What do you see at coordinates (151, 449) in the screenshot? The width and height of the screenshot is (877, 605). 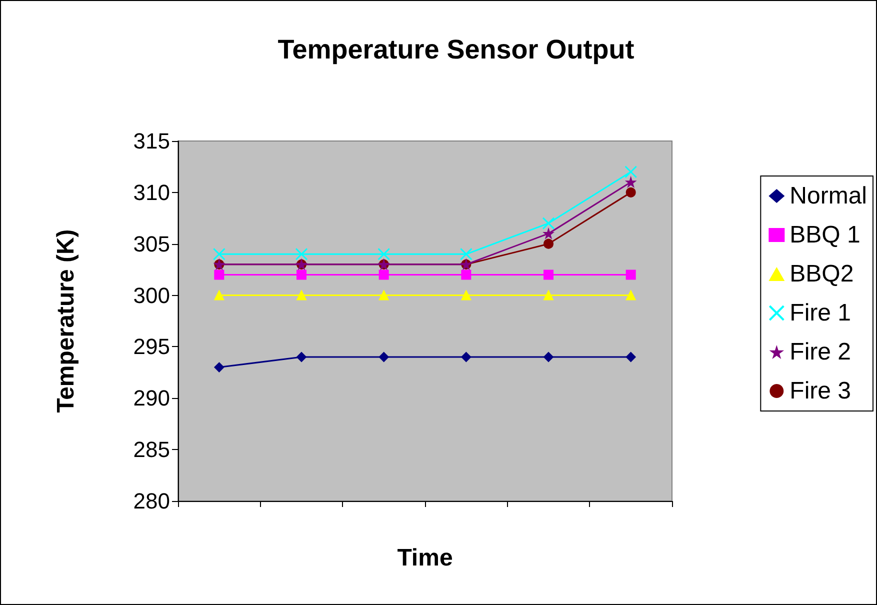 I see `y-tick-label: 285` at bounding box center [151, 449].